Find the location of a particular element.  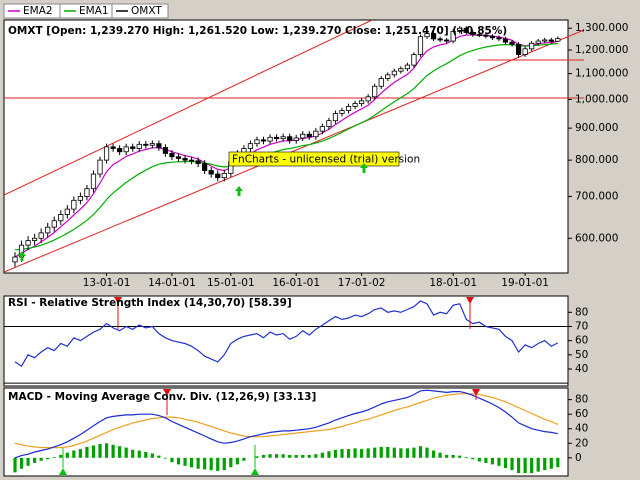

legend-label: OMXT is located at coordinates (146, 11).